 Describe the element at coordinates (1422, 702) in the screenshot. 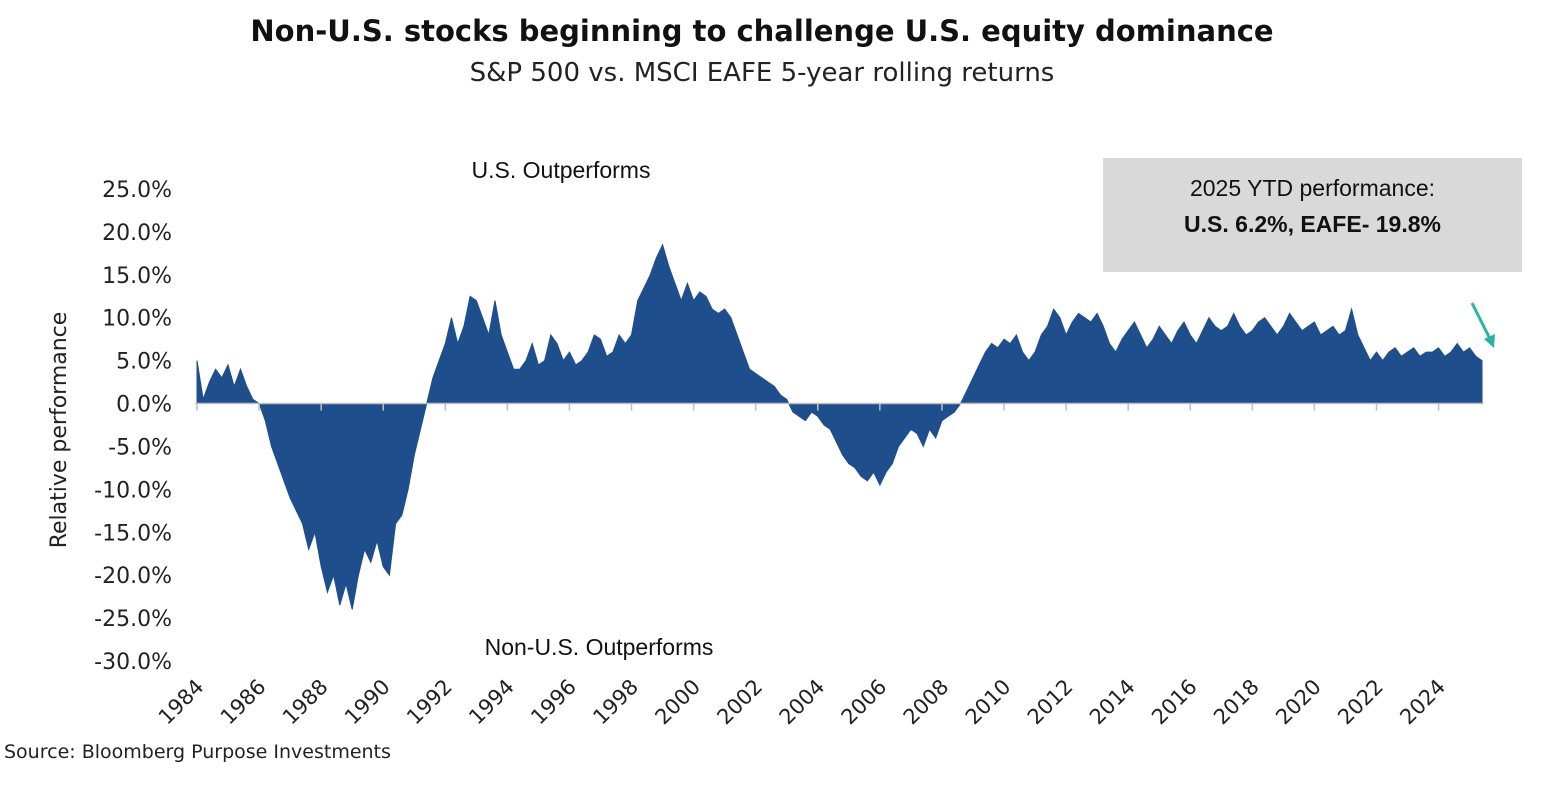

I see `x-tick-label: 2024` at that location.